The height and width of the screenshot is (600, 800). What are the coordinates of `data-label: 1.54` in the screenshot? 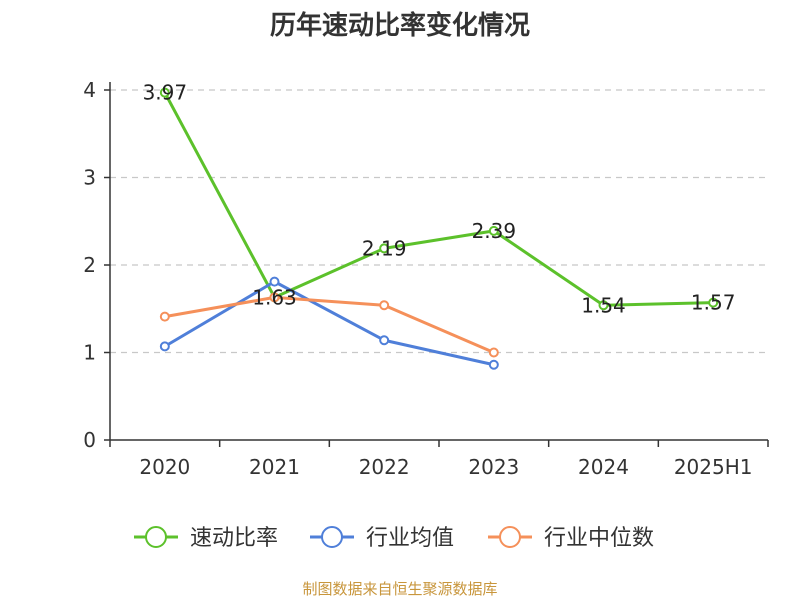 It's located at (603, 305).